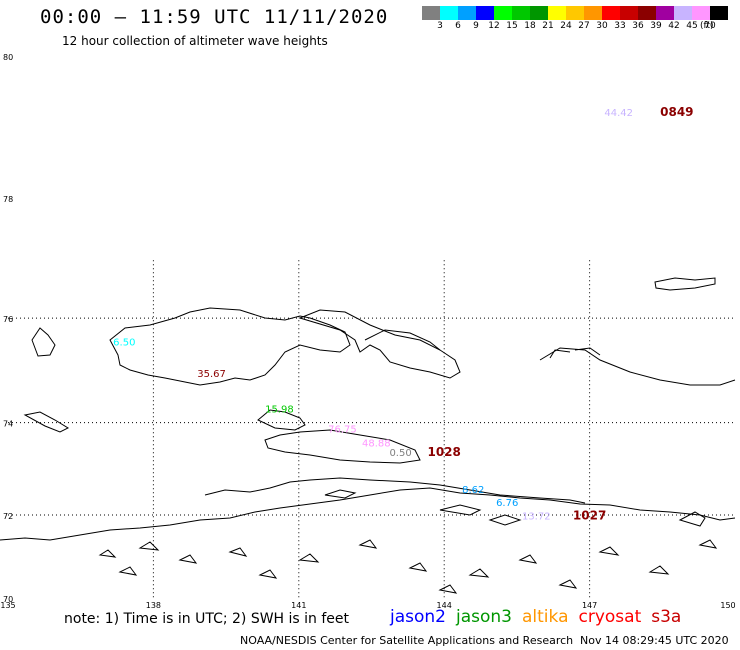 The image size is (740, 650). Describe the element at coordinates (8, 516) in the screenshot. I see `latitude-label: 72` at that location.